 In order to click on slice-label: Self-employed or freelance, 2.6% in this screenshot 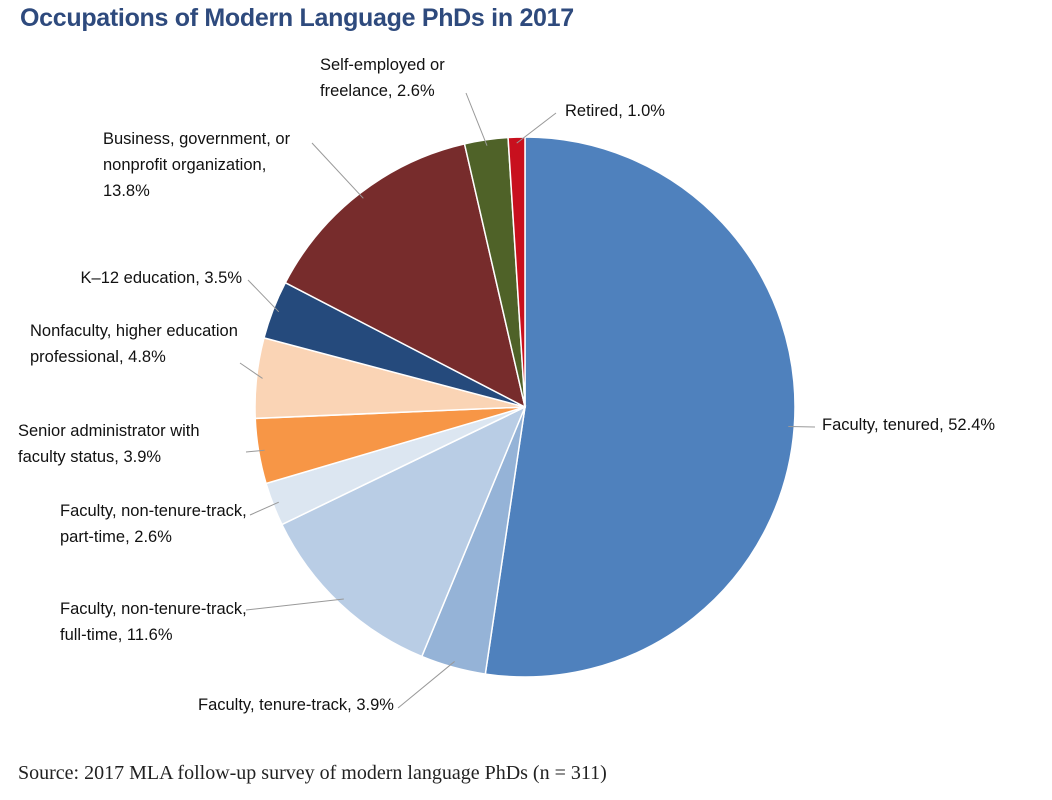, I will do `click(382, 78)`.